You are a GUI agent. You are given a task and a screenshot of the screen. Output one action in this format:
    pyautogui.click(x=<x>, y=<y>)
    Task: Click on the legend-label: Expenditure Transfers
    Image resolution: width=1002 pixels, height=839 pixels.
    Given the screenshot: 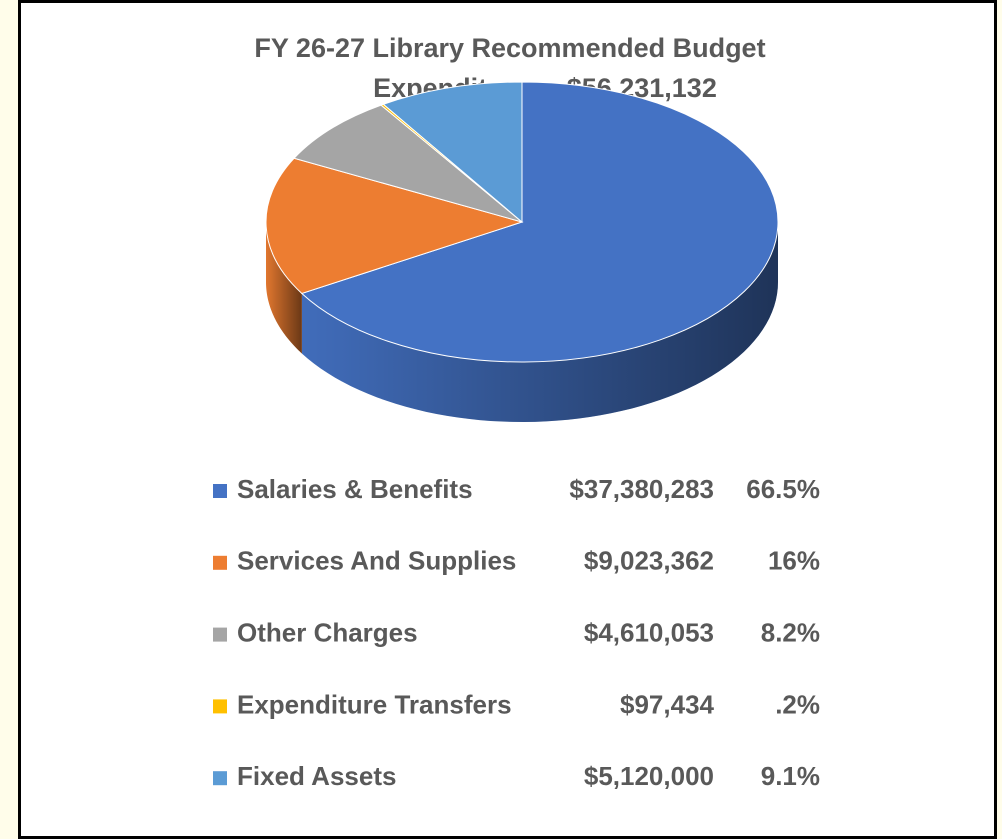 What is the action you would take?
    pyautogui.click(x=374, y=704)
    